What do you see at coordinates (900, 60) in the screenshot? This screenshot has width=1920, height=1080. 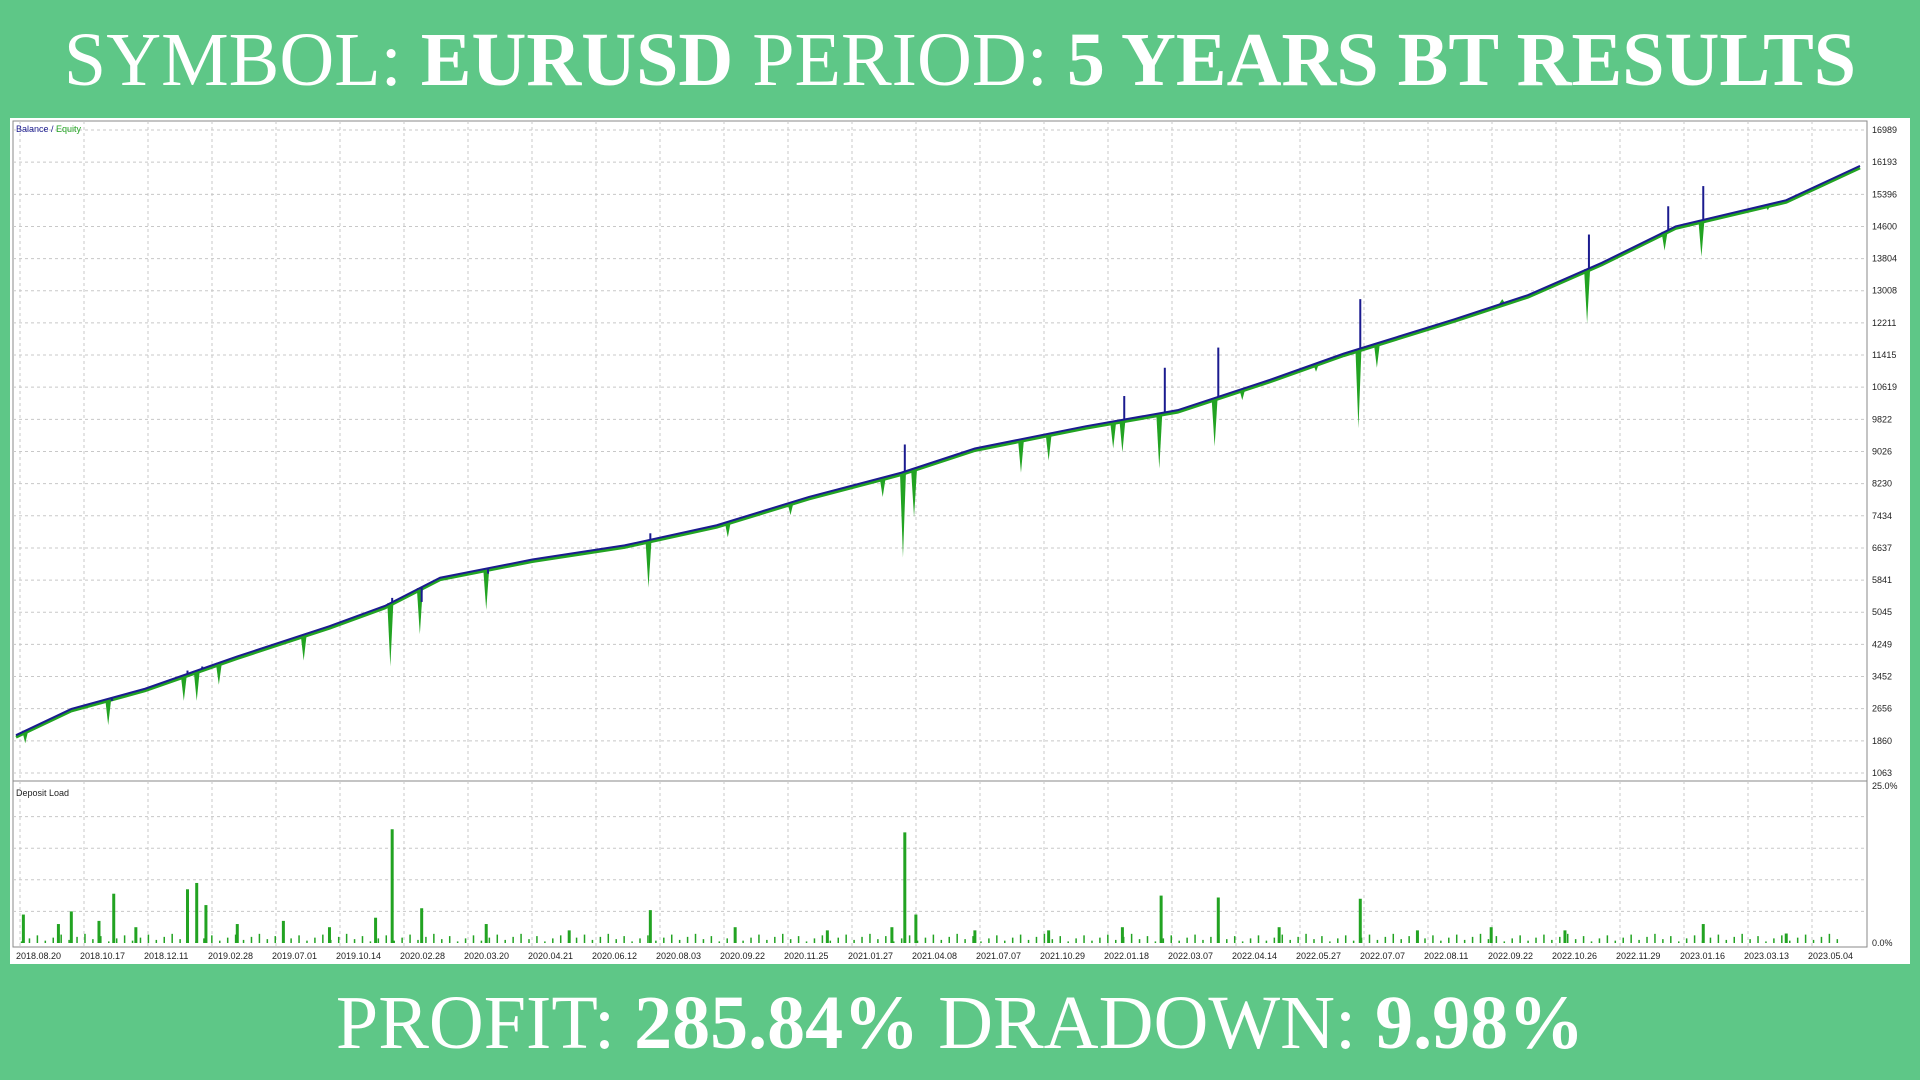 I see `period-label: PERIOD:` at bounding box center [900, 60].